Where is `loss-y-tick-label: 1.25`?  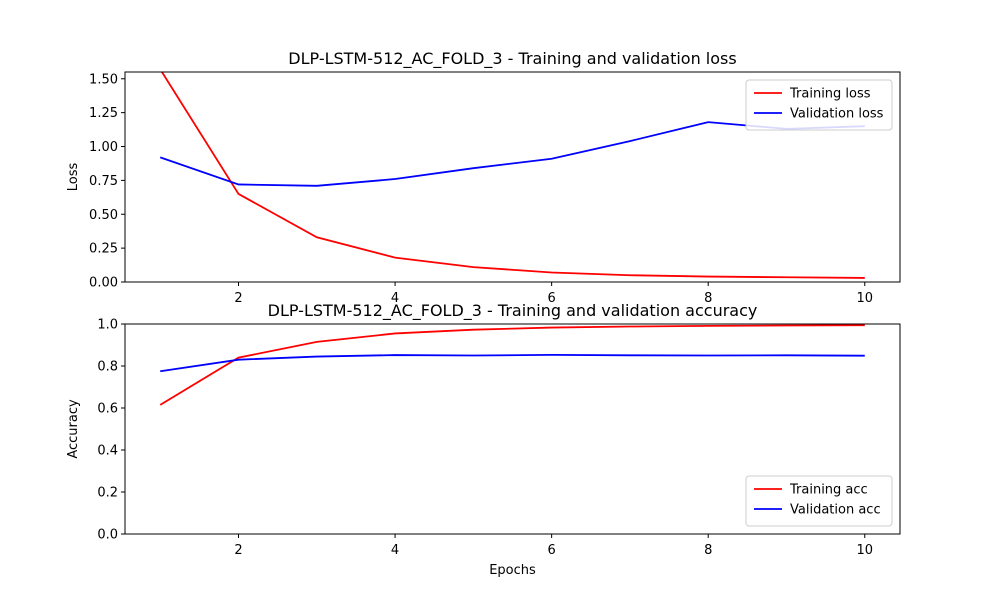
loss-y-tick-label: 1.25 is located at coordinates (103, 113).